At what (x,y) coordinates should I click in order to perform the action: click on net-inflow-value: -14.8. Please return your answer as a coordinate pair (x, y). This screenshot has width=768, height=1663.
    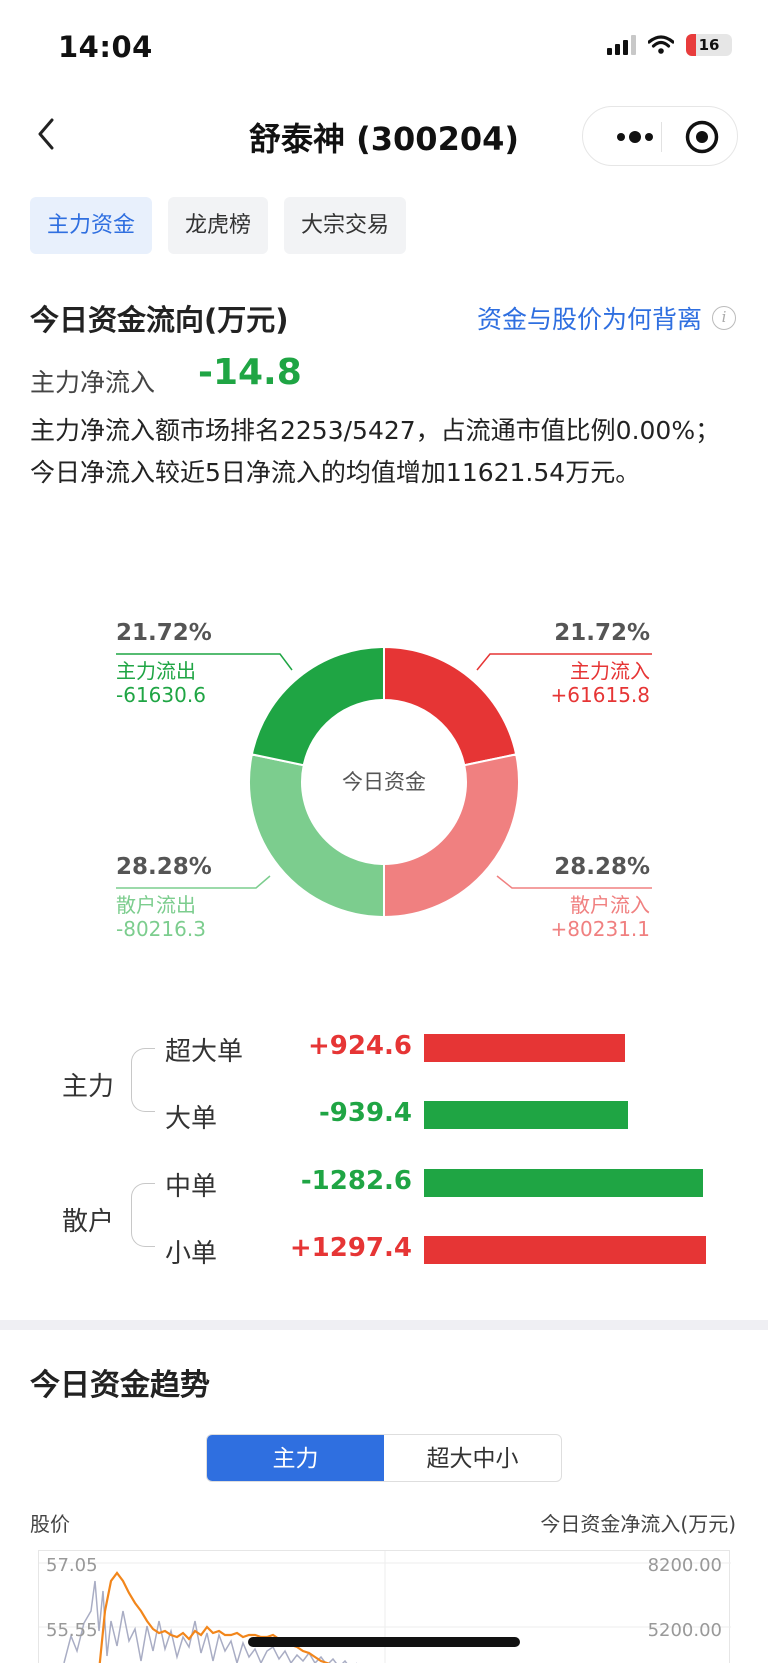
    Looking at the image, I should click on (250, 372).